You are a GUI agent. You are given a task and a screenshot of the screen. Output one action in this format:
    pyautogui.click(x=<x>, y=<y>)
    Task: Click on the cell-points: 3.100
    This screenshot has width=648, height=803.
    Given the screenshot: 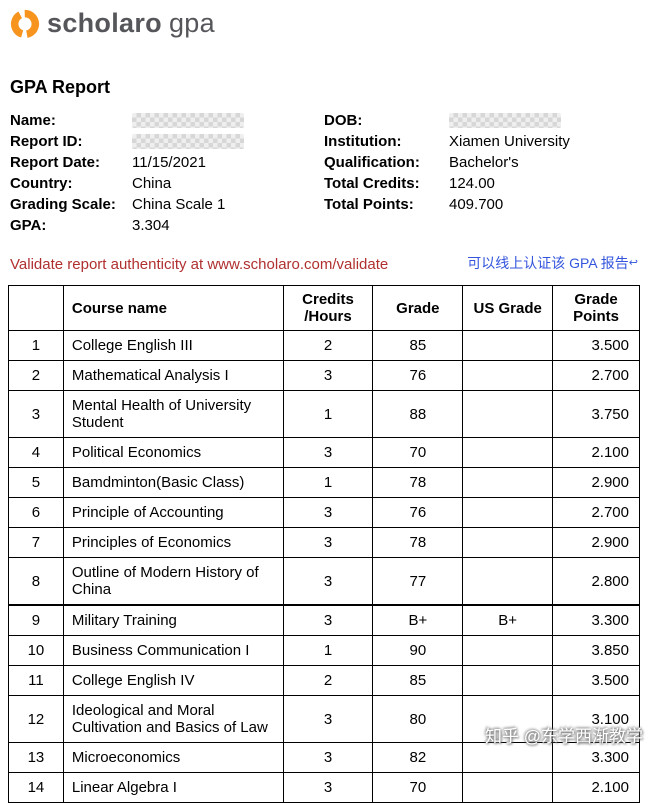 What is the action you would take?
    pyautogui.click(x=596, y=719)
    